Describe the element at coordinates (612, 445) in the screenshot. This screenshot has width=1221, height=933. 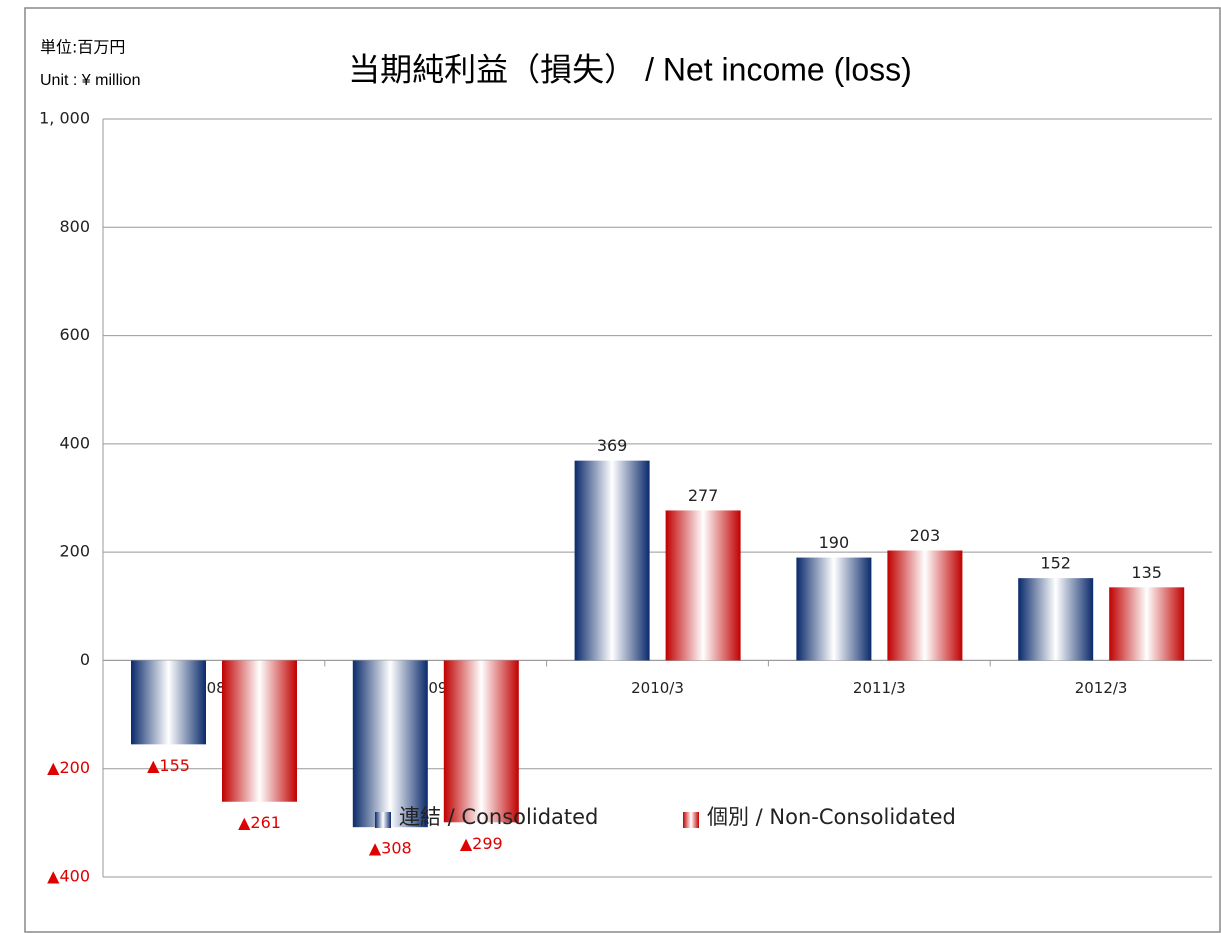
I see `value-label: 369` at that location.